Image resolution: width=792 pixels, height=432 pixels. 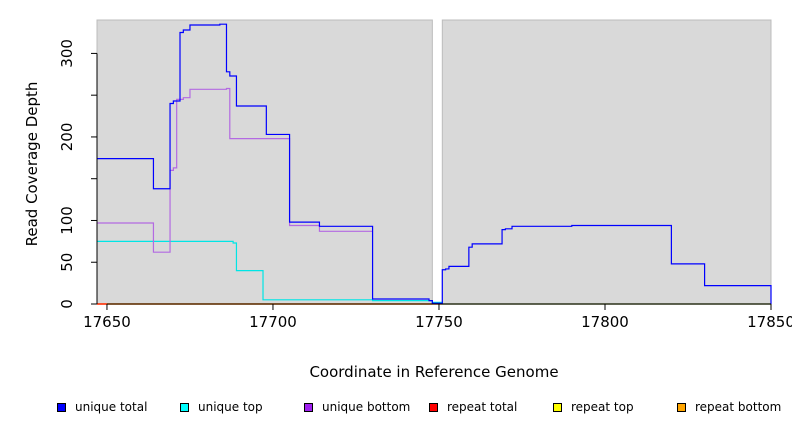 I want to click on y-axis-label: Read Coverage Depth, so click(x=32, y=164).